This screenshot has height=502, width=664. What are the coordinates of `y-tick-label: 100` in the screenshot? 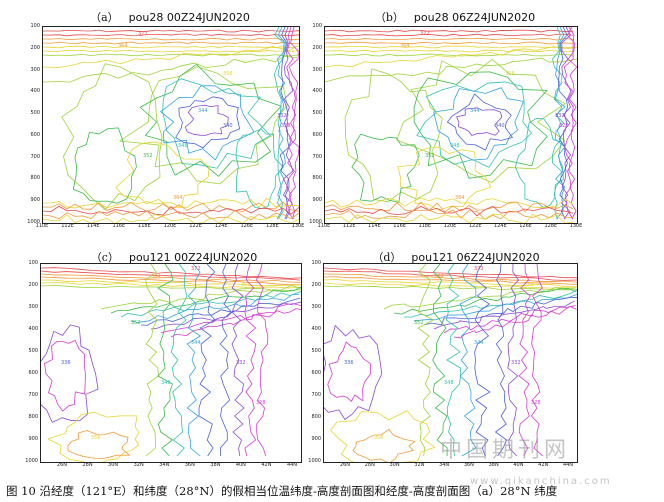 It's located at (316, 263).